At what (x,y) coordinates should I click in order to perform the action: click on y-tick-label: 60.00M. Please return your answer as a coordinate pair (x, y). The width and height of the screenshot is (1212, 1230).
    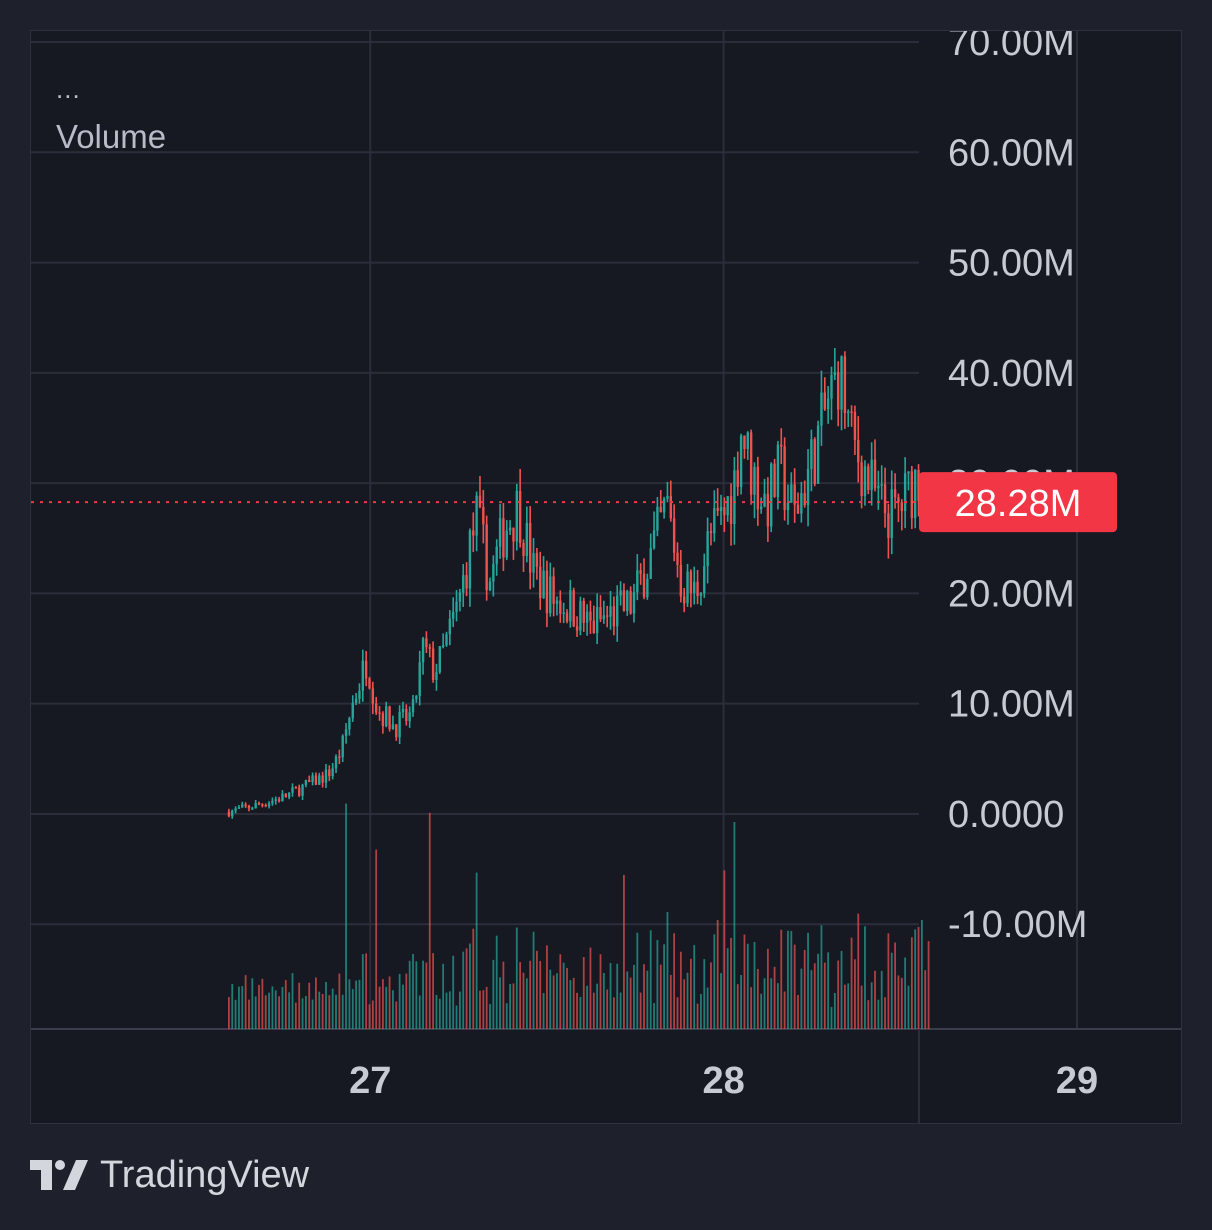
    Looking at the image, I should click on (1011, 153).